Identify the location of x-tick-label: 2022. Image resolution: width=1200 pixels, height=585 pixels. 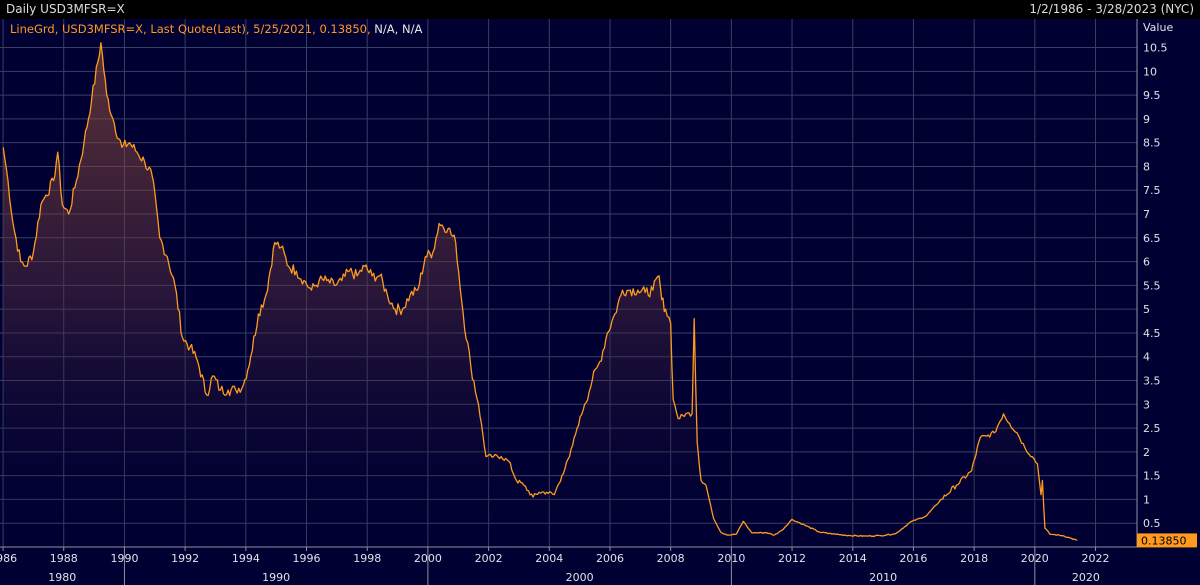
(1096, 558).